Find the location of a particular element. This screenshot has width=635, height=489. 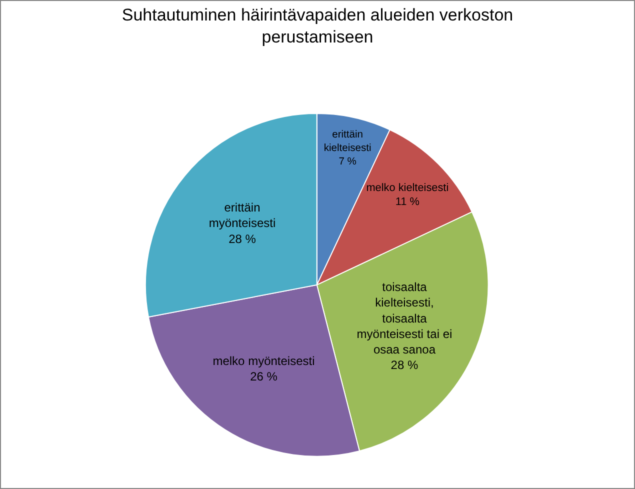

slice-label: erittäin myönteisesti is located at coordinates (242, 215).